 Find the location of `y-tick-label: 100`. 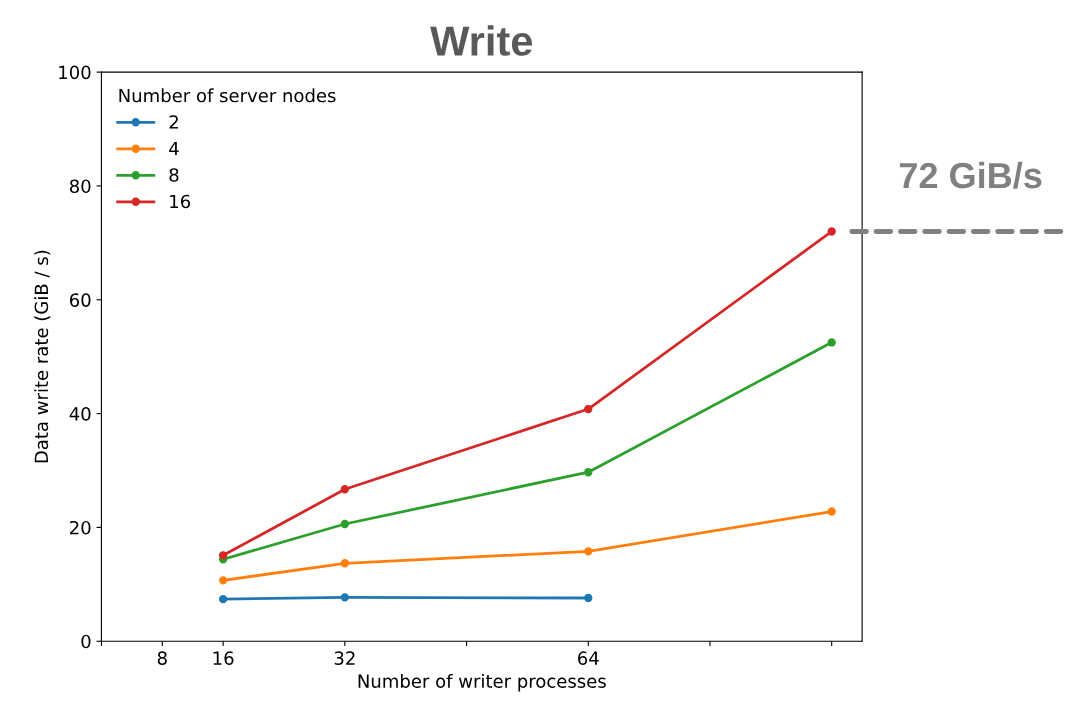

y-tick-label: 100 is located at coordinates (75, 72).